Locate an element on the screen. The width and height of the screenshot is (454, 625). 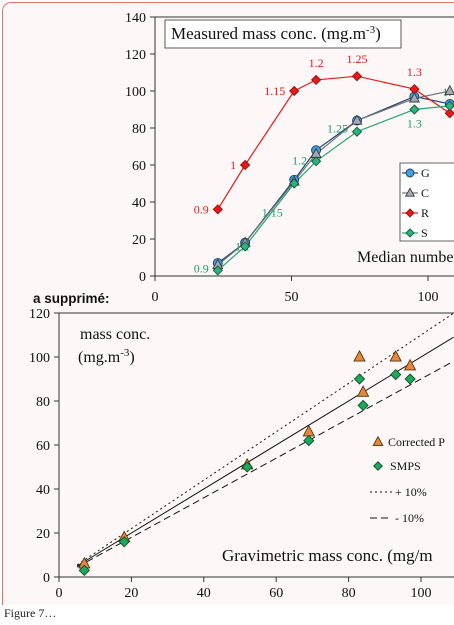
chart2-ytick-label: 40 is located at coordinates (43, 490).